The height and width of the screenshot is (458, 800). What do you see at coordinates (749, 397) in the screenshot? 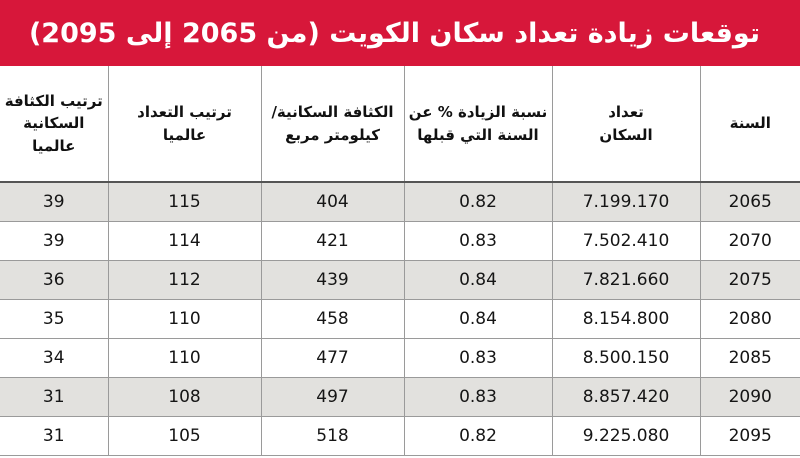
I see `cell-year: 2090` at bounding box center [749, 397].